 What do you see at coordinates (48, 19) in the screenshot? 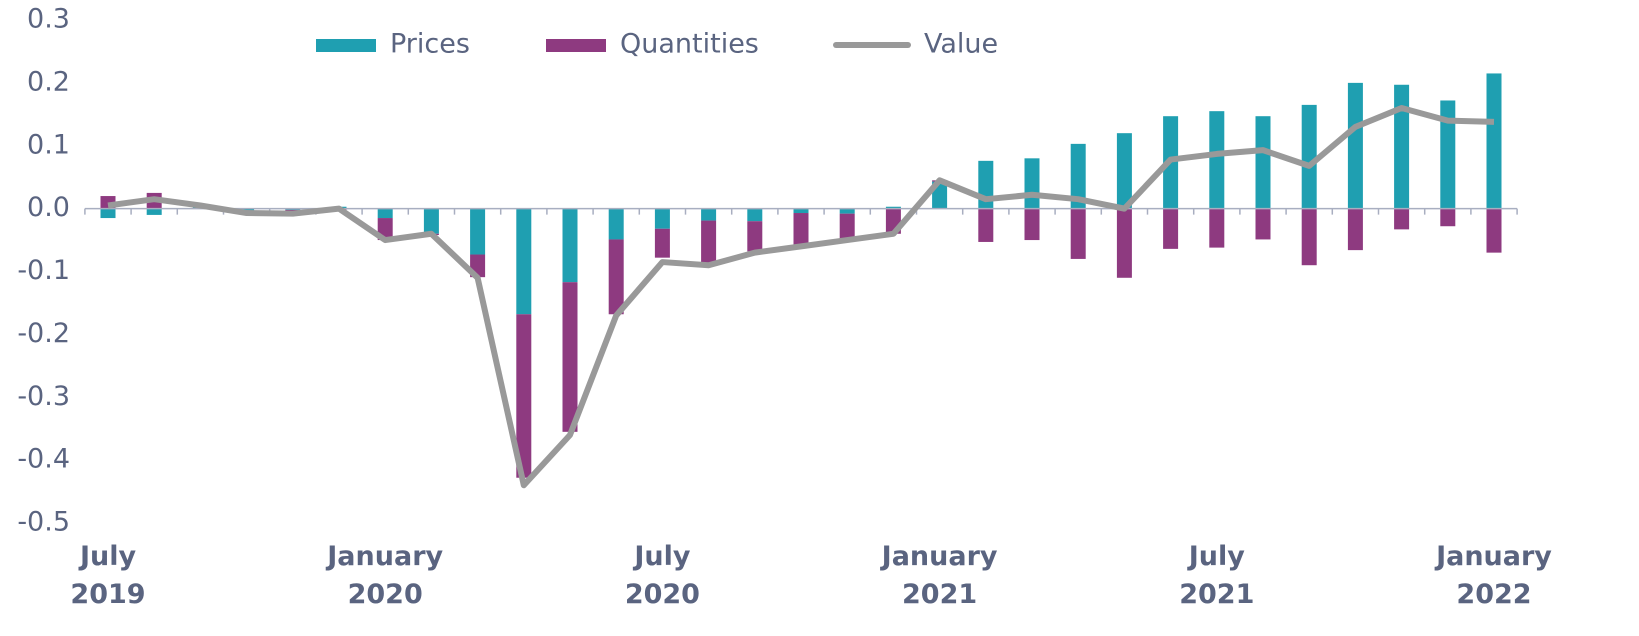
I see `y-tick-label: 0.3` at bounding box center [48, 19].